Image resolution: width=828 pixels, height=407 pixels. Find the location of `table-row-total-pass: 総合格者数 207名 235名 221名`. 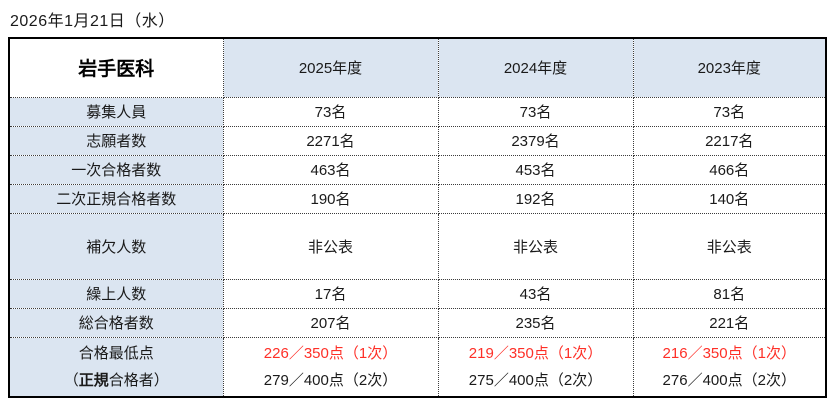

table-row-total-pass: 総合格者数 207名 235名 221名 is located at coordinates (417, 322).